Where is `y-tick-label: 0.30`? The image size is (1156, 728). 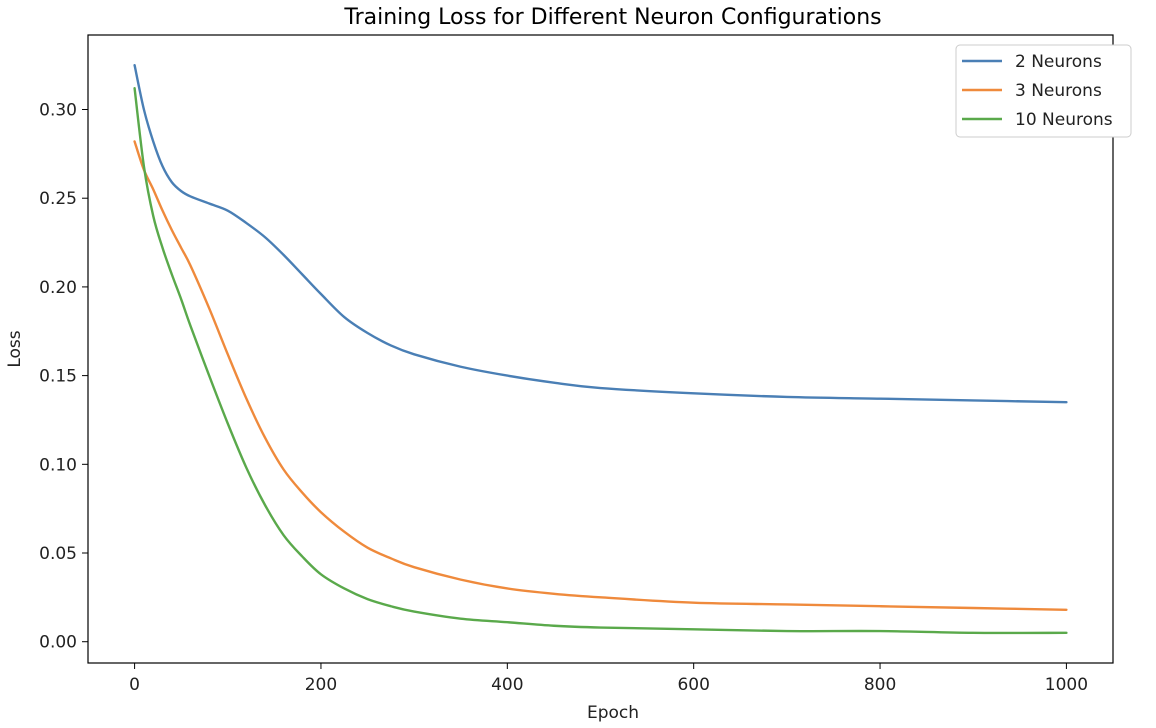 y-tick-label: 0.30 is located at coordinates (58, 111).